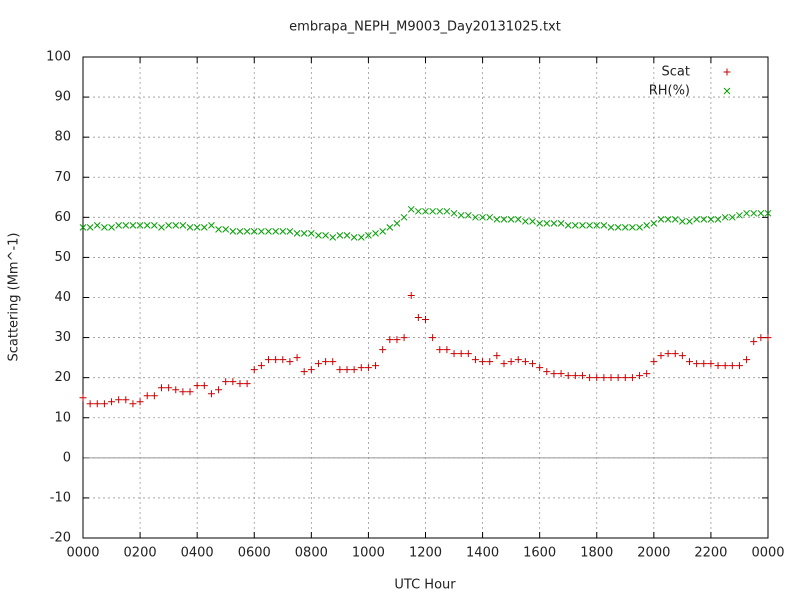  Describe the element at coordinates (62, 417) in the screenshot. I see `y-tick-label: 10` at that location.